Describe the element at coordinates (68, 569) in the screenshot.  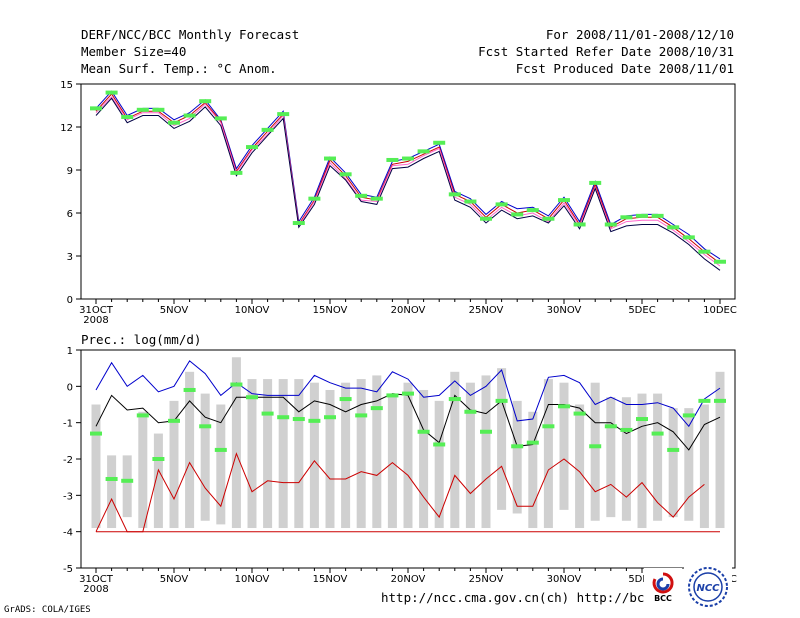
I see `y-tick-label: -5` at that location.